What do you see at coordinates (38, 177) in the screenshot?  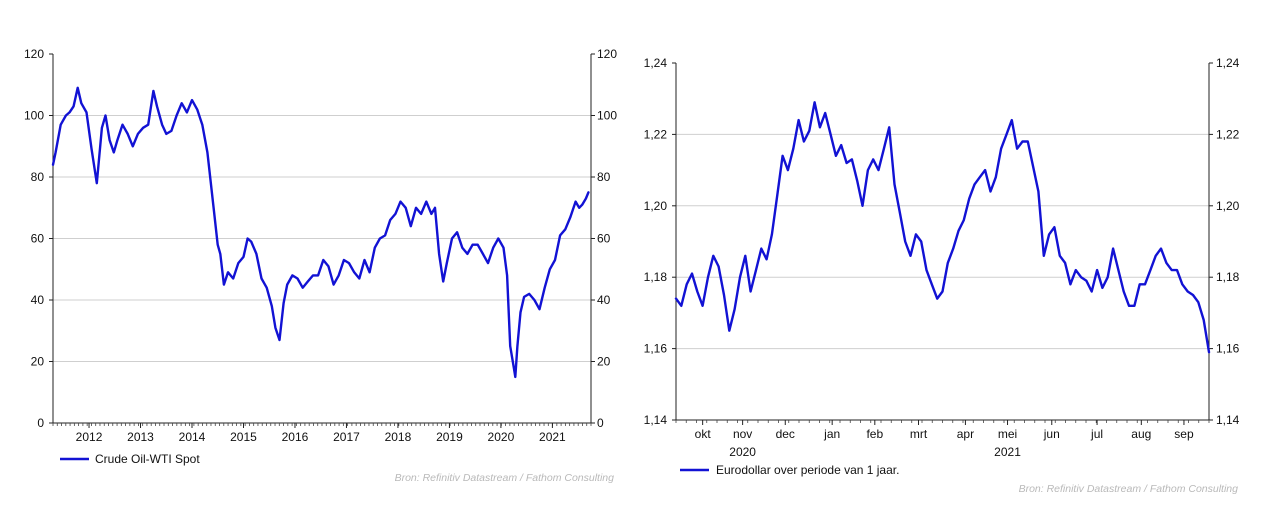 I see `y-tick-label-left: 80` at bounding box center [38, 177].